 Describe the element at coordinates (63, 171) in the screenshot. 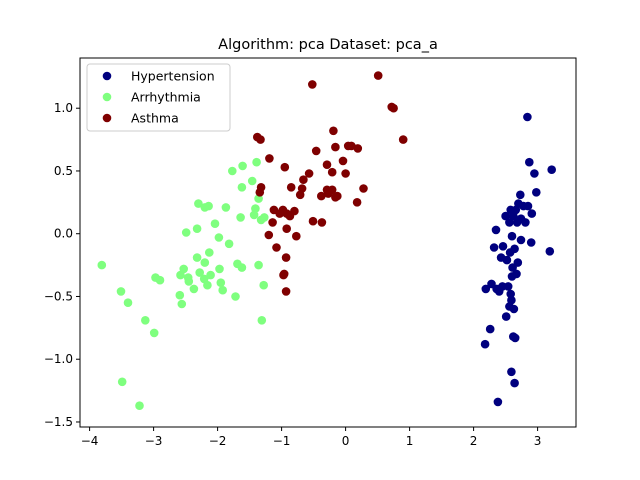

I see `y-tick-label: 0.5` at that location.